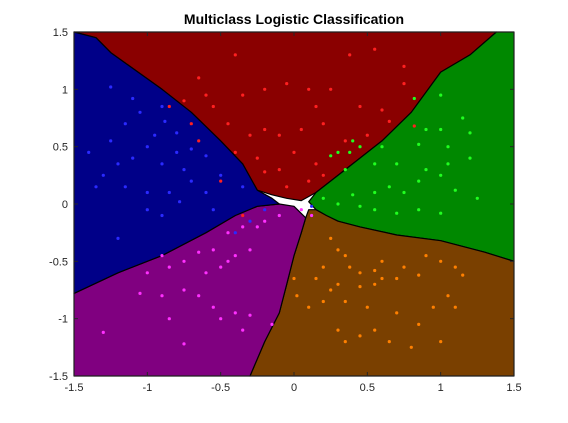  Describe the element at coordinates (58, 262) in the screenshot. I see `y-tick-label: -0.5` at that location.